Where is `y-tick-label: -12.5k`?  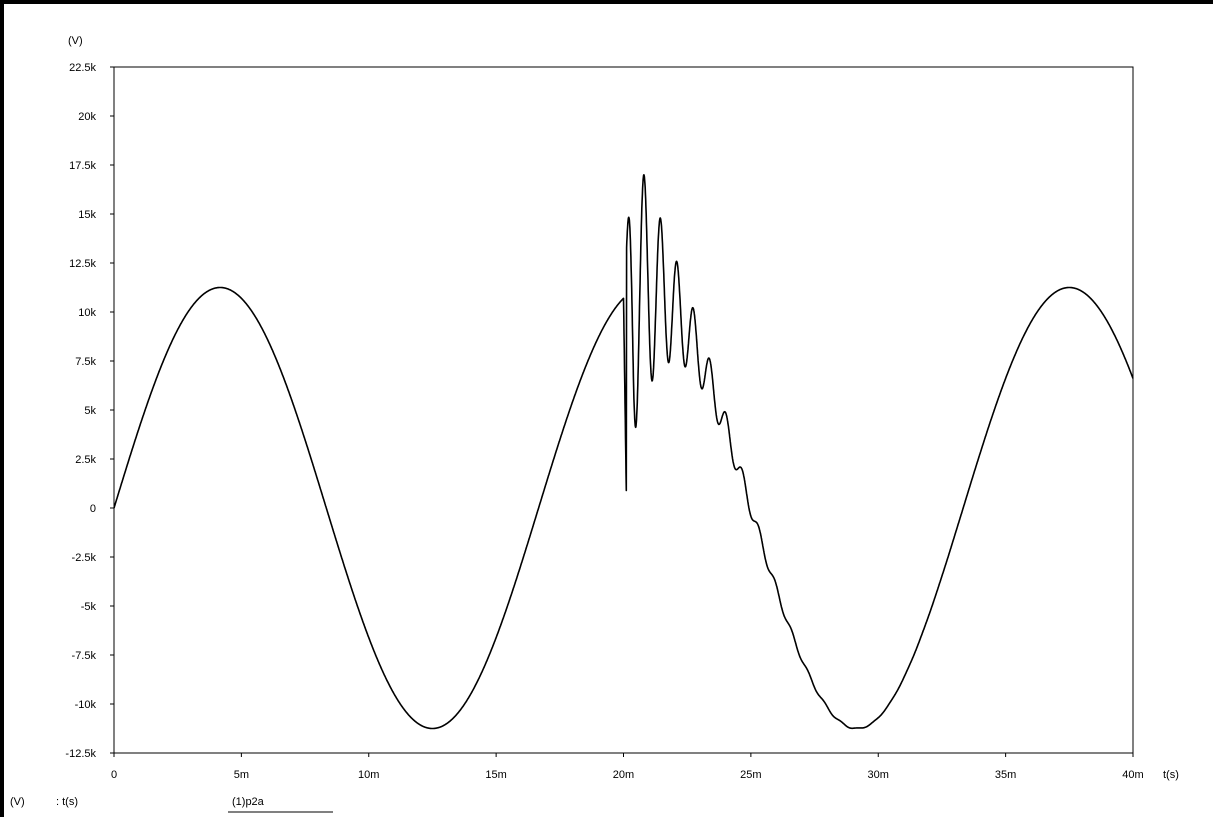 y-tick-label: -12.5k is located at coordinates (80, 754).